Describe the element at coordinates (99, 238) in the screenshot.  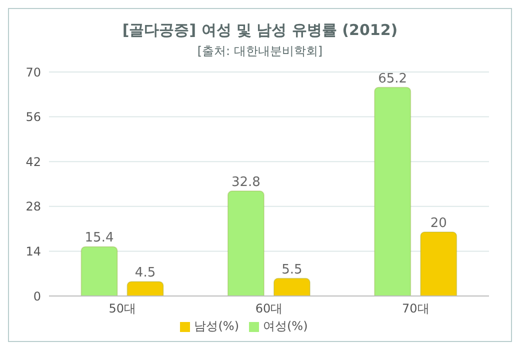
I see `data-label: 15.4` at that location.